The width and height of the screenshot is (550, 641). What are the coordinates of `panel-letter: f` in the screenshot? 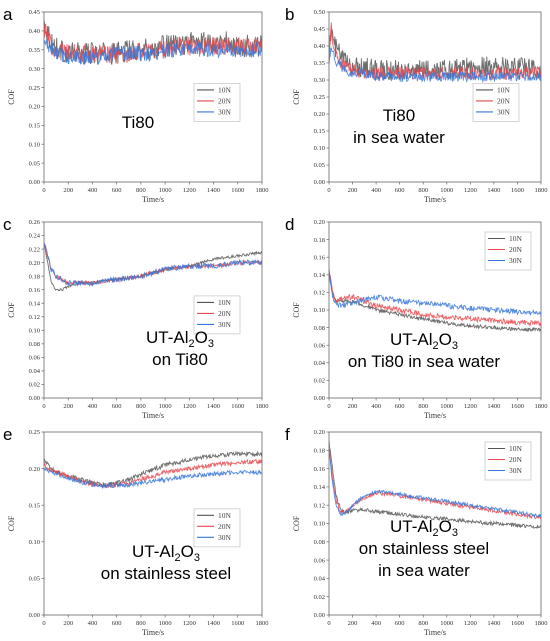 It's located at (287, 434).